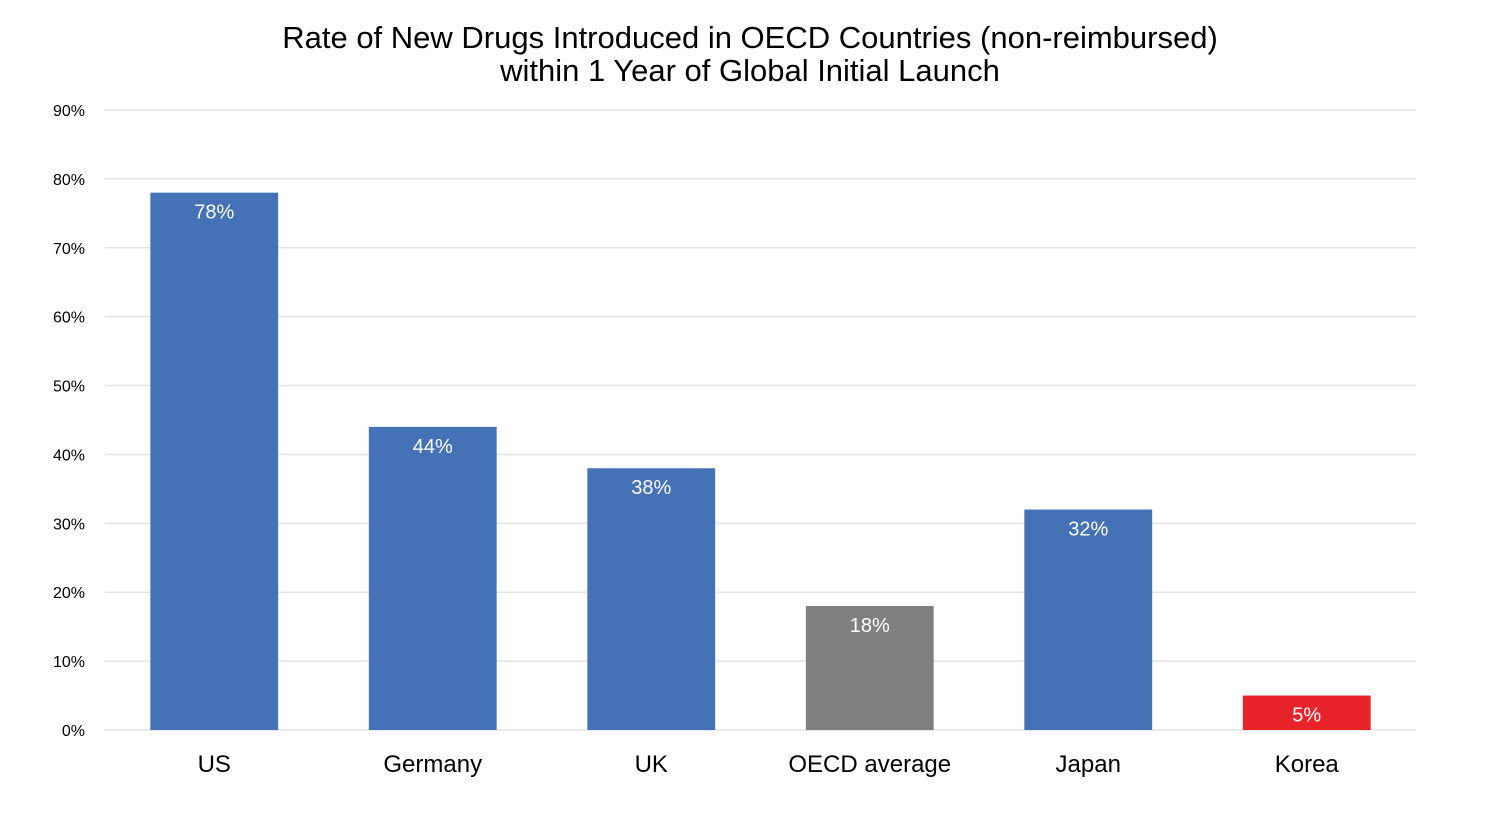 Image resolution: width=1500 pixels, height=828 pixels. What do you see at coordinates (69, 111) in the screenshot?
I see `y-tick-label: 90%` at bounding box center [69, 111].